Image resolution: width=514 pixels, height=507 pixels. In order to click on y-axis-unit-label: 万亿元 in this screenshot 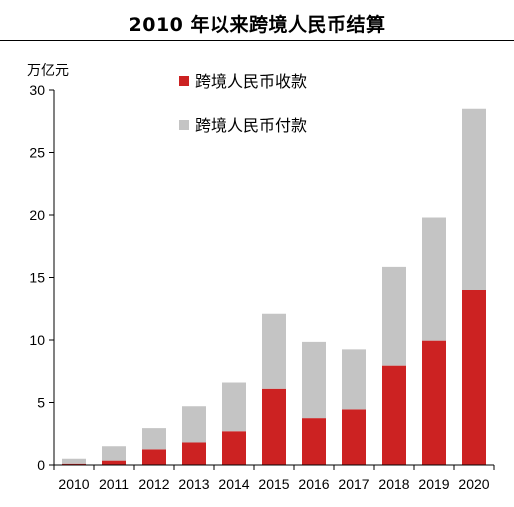, I will do `click(48, 71)`.